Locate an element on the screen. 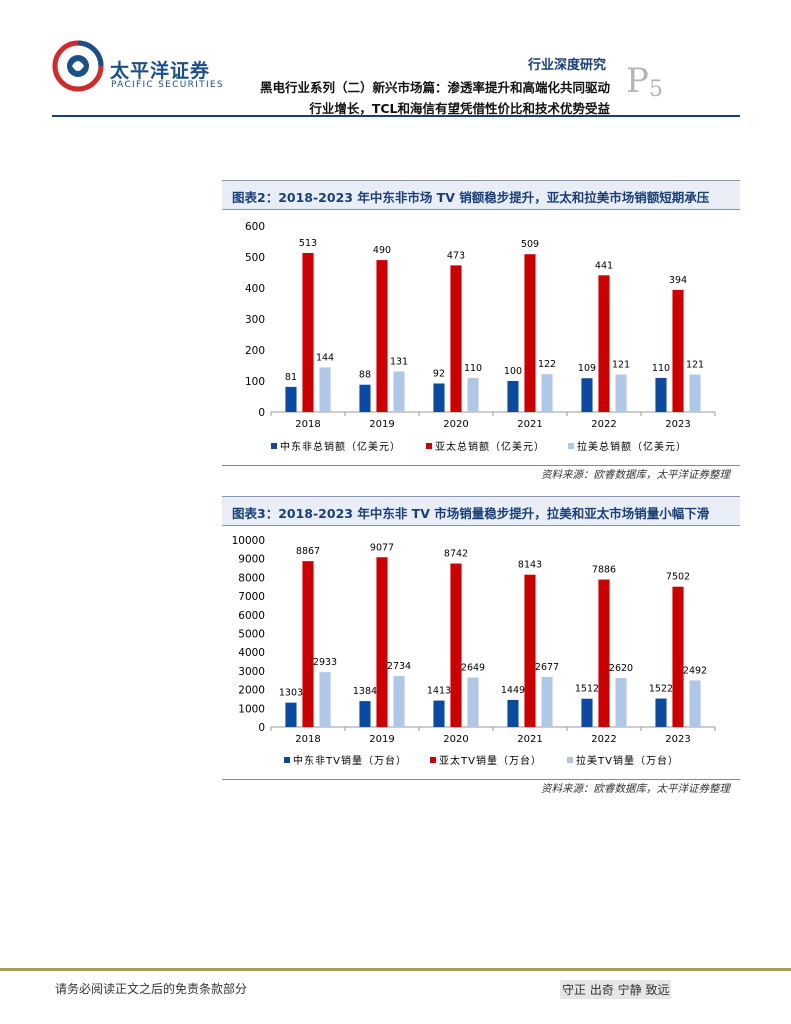 Image resolution: width=791 pixels, height=1024 pixels. data-label: 473 is located at coordinates (456, 255).